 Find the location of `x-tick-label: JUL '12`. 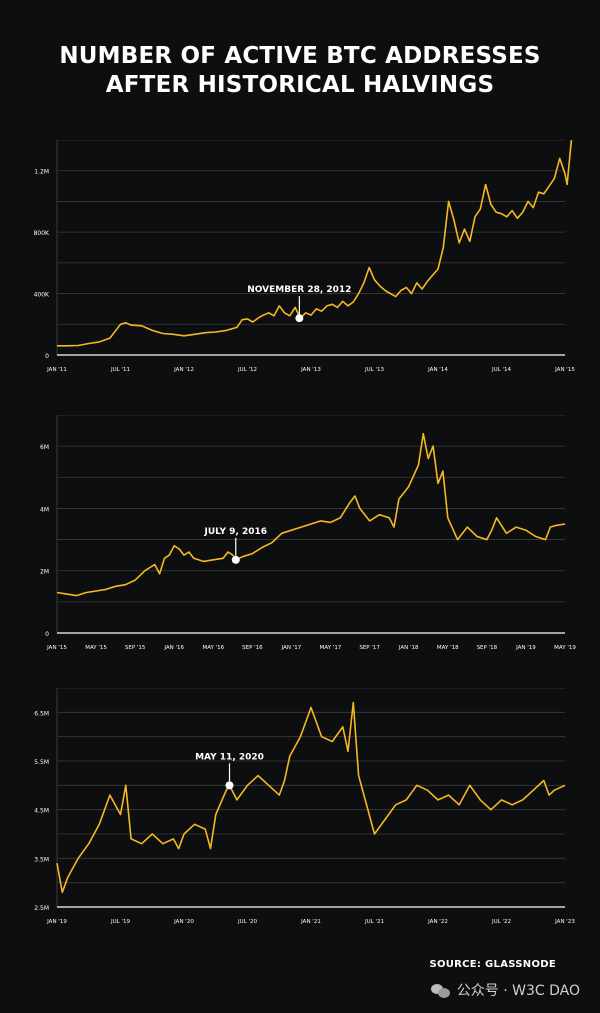

x-tick-label: JUL '12 is located at coordinates (247, 370).